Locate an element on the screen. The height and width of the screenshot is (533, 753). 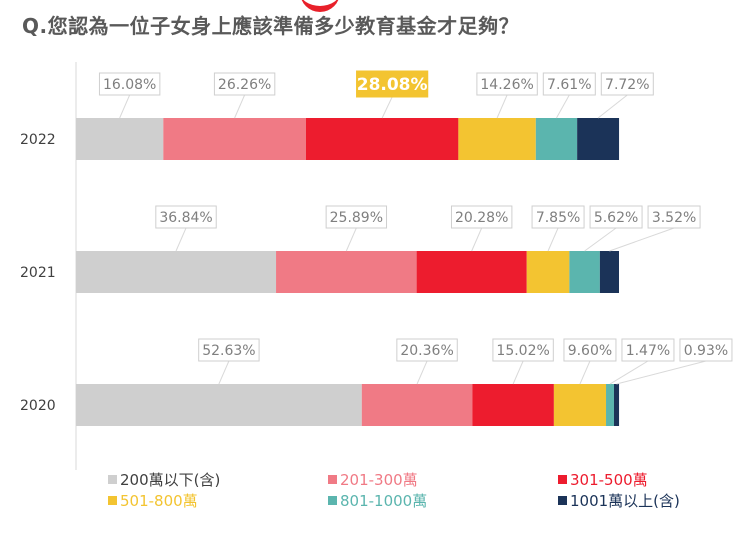
data-label: 25.89% is located at coordinates (356, 218).